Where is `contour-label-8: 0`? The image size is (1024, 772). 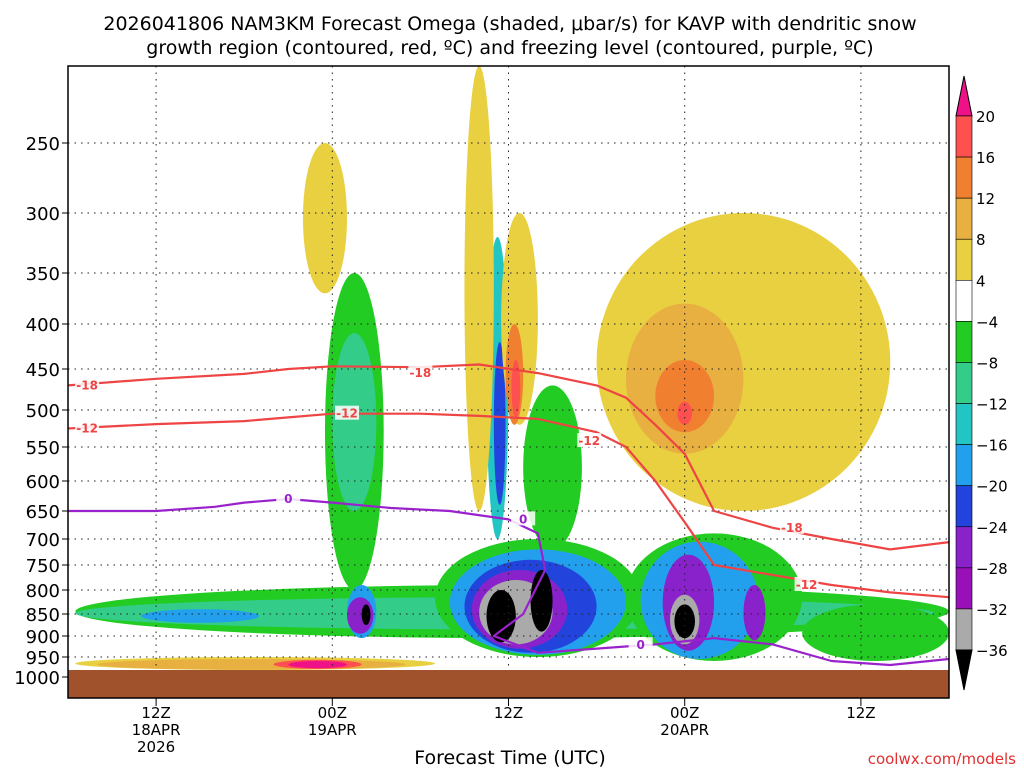
contour-label-8: 0 is located at coordinates (523, 519).